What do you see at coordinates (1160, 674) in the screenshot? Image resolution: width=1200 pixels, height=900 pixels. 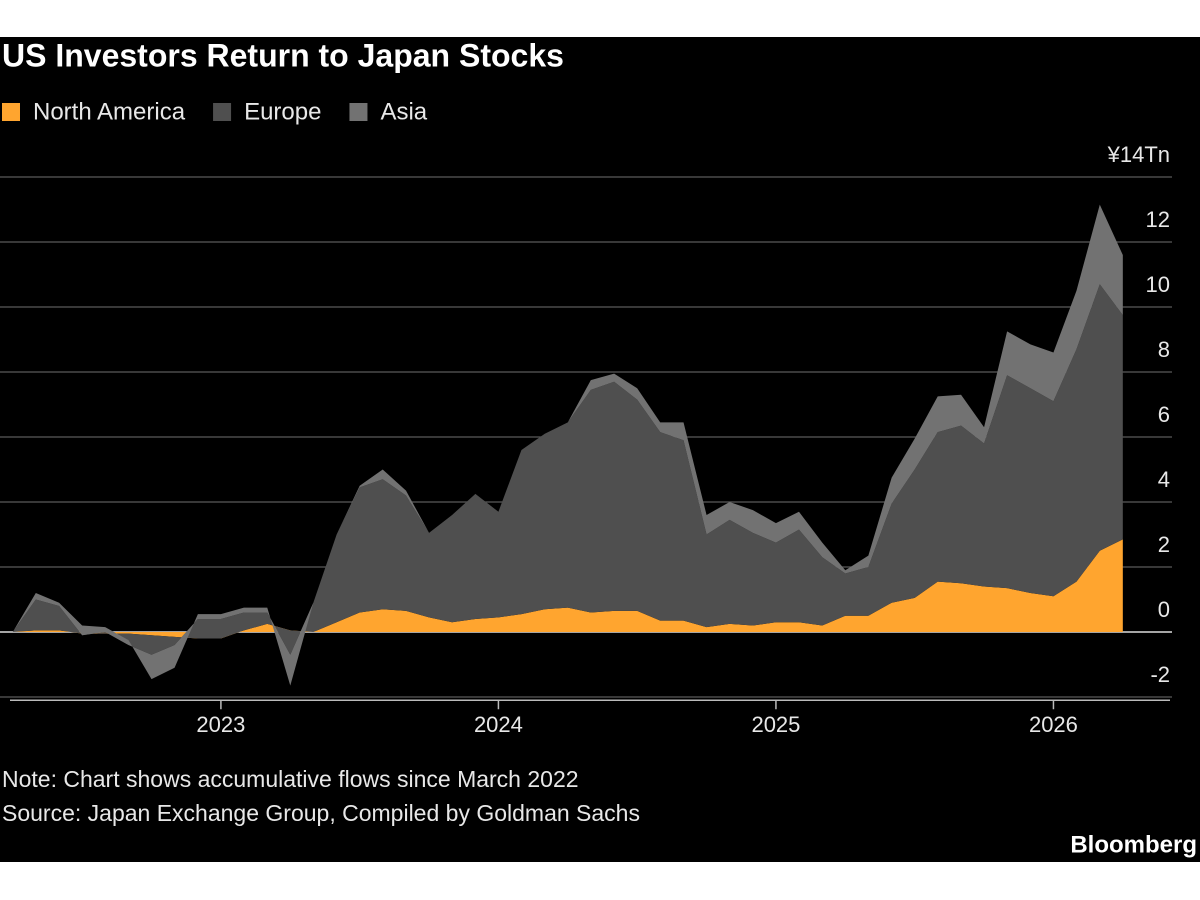 I see `y-tick-label: -2` at bounding box center [1160, 674].